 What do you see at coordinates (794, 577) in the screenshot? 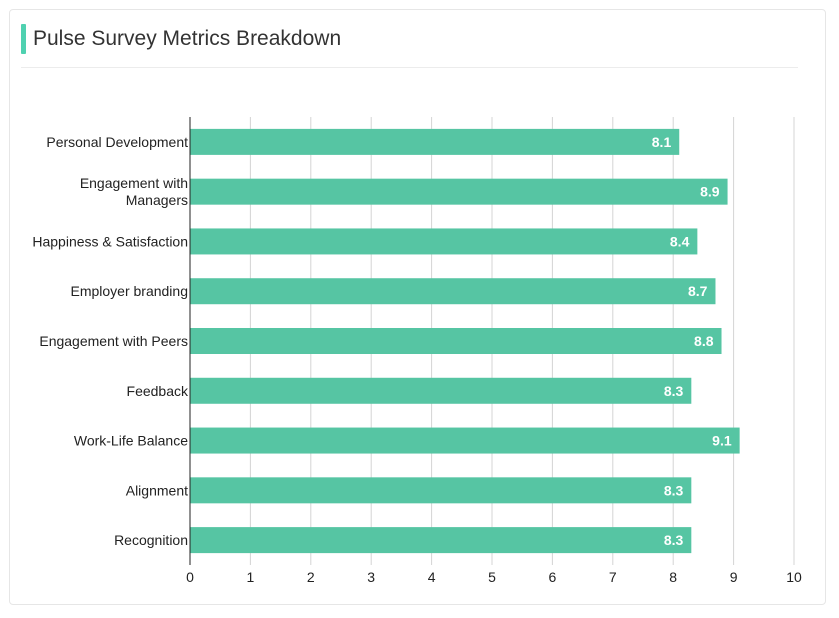
I see `x-tick-label: 10` at bounding box center [794, 577].